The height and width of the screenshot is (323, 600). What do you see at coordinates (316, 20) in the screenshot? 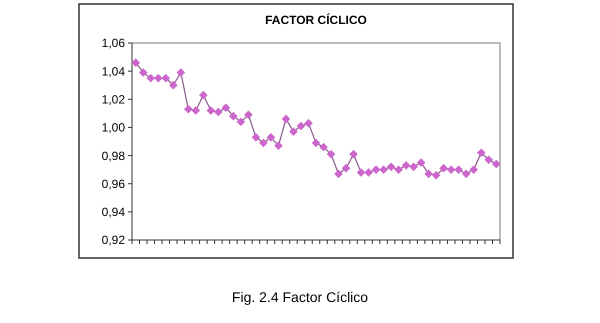
I see `chart-title: FACTOR CÍCLICO` at bounding box center [316, 20].